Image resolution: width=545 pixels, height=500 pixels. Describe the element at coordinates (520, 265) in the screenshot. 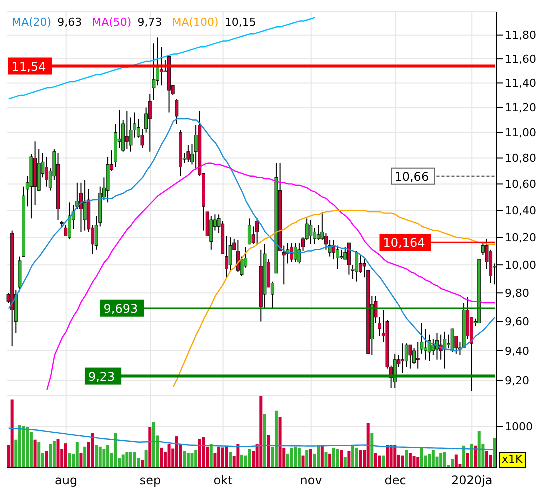

I see `y-tick-label: 10,00` at that location.